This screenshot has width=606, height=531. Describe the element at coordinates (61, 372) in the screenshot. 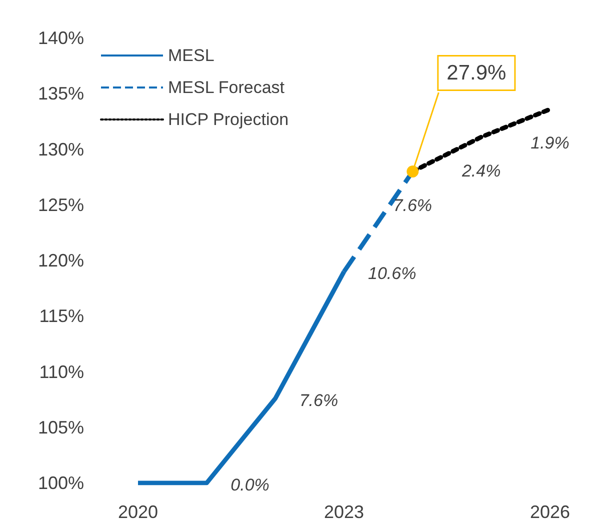

I see `y-tick-label: 110%` at that location.